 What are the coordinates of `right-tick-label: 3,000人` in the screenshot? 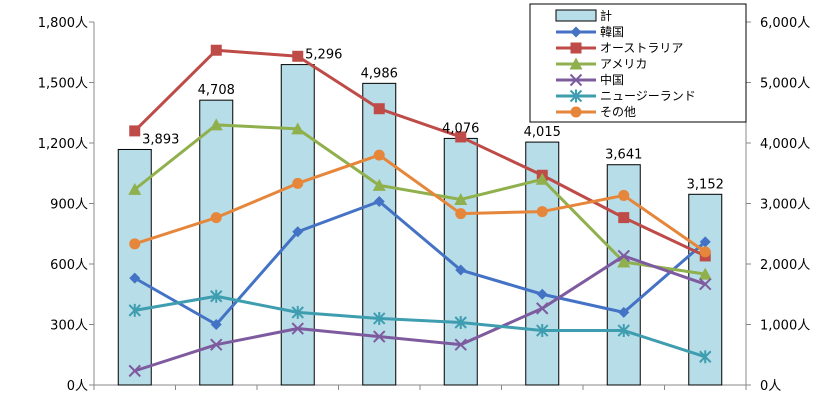 It's located at (785, 205).